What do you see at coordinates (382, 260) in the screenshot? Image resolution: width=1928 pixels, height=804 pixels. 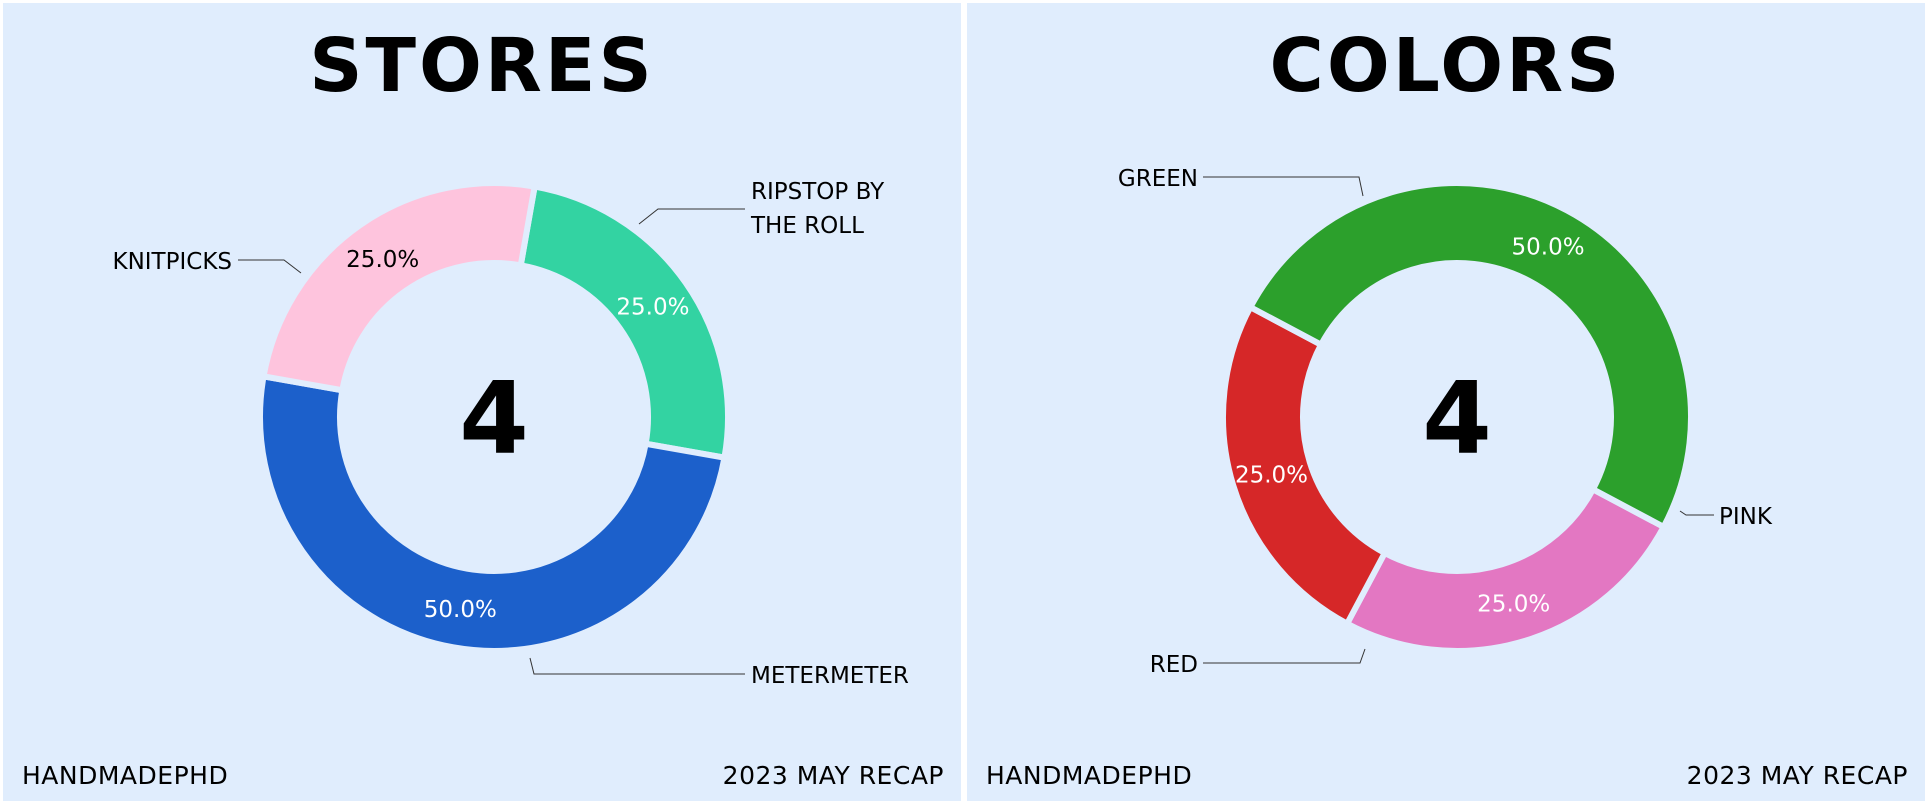 I see `pct-label-knitpicks: 25.0%` at bounding box center [382, 260].